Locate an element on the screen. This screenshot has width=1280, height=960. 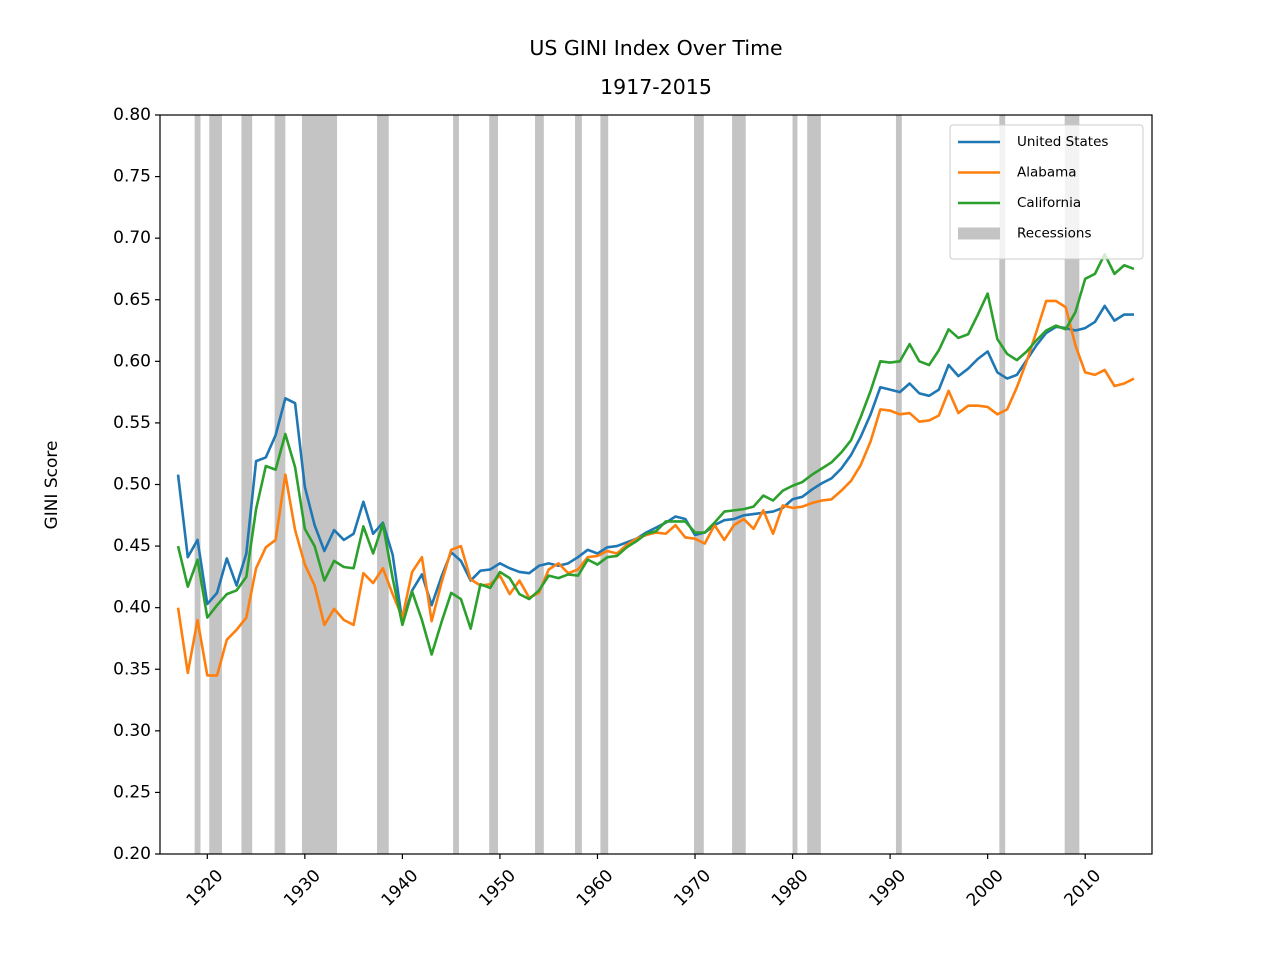
x-tick-label: 2010 is located at coordinates (1082, 888).